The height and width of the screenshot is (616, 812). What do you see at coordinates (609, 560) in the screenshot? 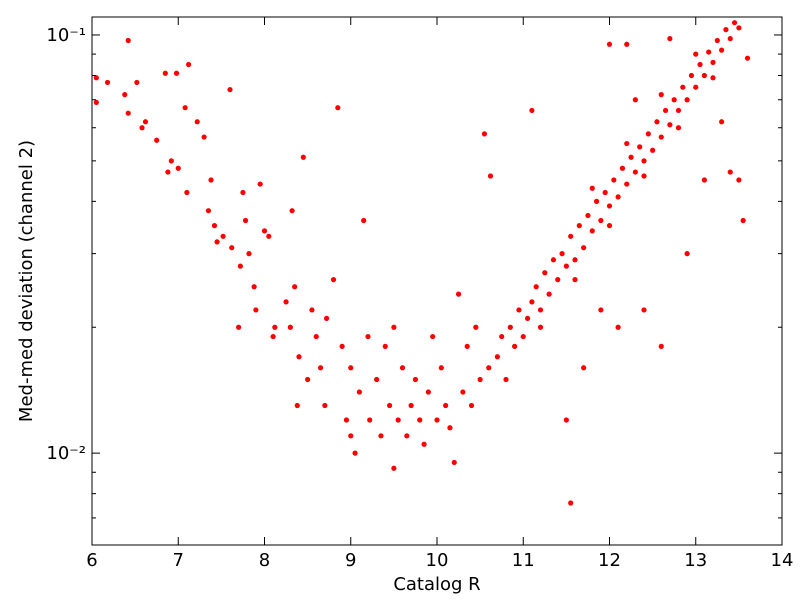
I see `x-tick-label: 12` at bounding box center [609, 560].